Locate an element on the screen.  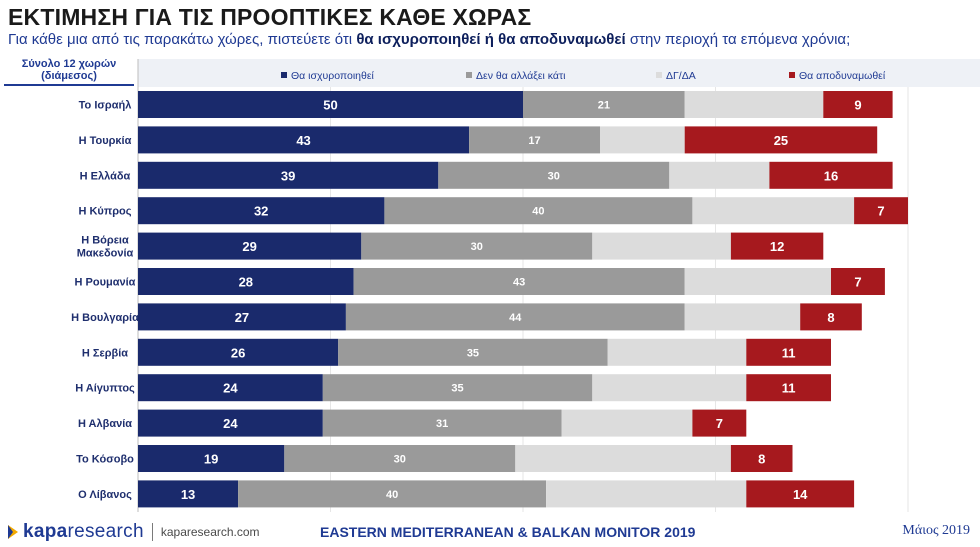
category-label: Η Αίγυπτος is located at coordinates (105, 389).